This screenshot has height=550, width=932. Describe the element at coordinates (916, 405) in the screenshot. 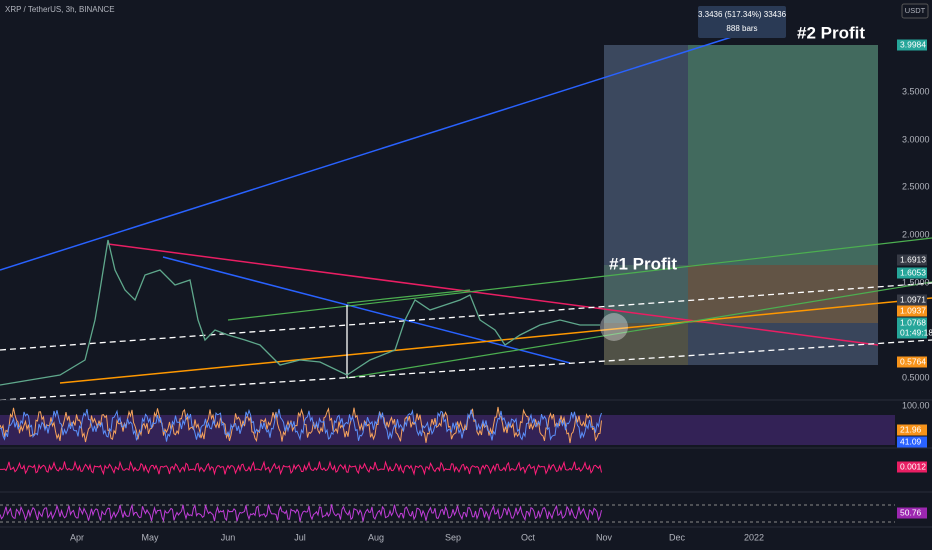

I see `indicator-axis-label: 100.00` at that location.